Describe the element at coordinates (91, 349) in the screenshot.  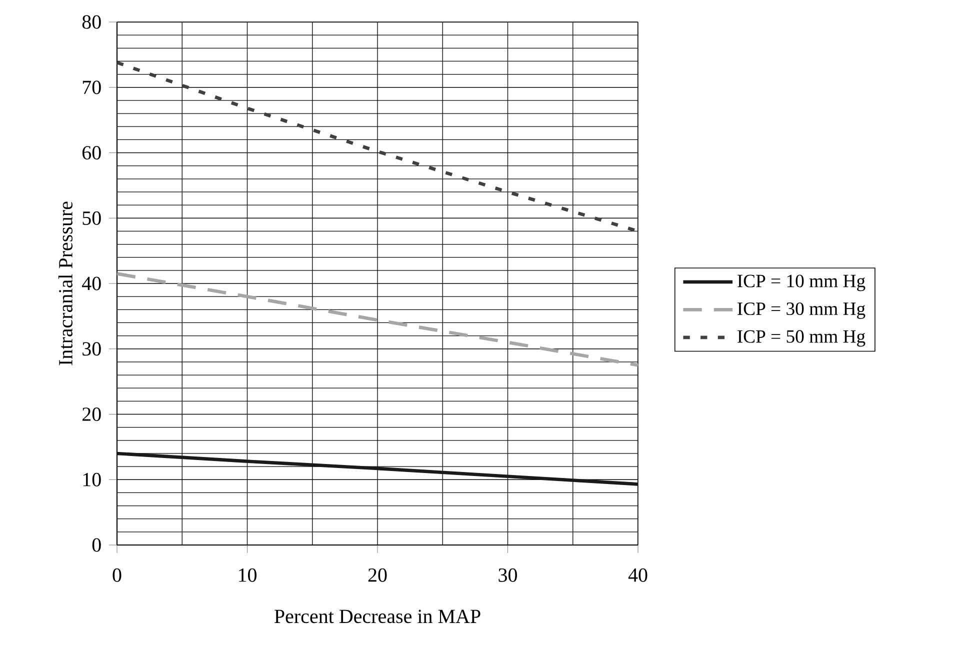
I see `y-tick-label: 30` at that location.